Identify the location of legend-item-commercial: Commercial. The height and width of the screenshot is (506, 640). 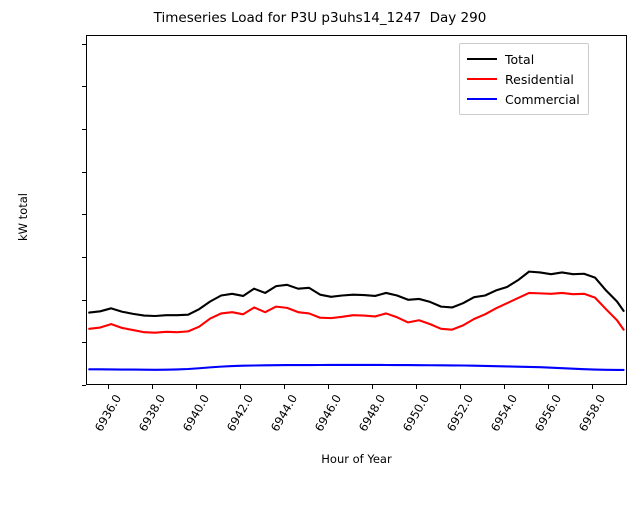
(523, 99).